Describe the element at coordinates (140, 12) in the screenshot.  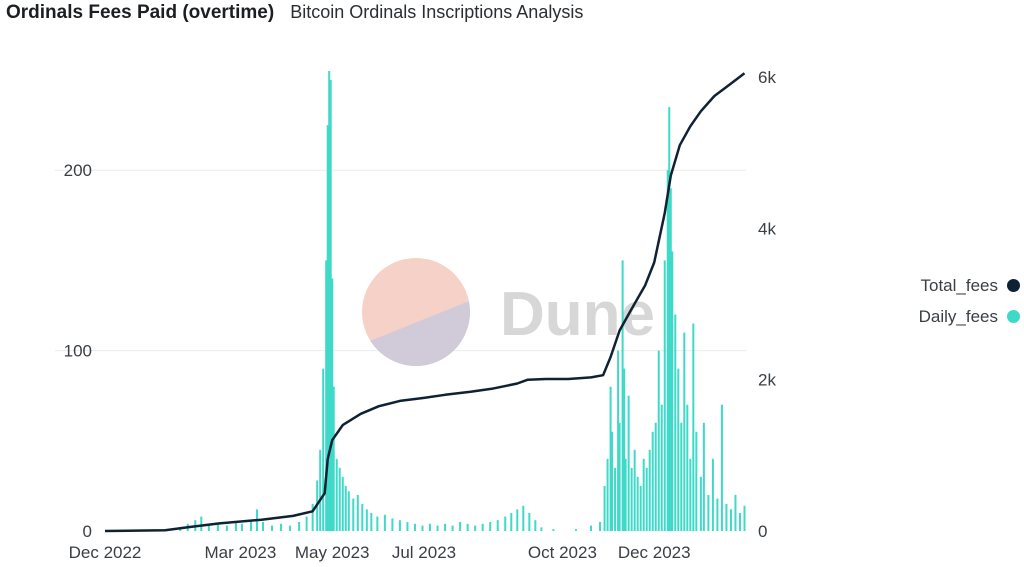
I see `chart-title: Ordinals Fees Paid (overtime)` at that location.